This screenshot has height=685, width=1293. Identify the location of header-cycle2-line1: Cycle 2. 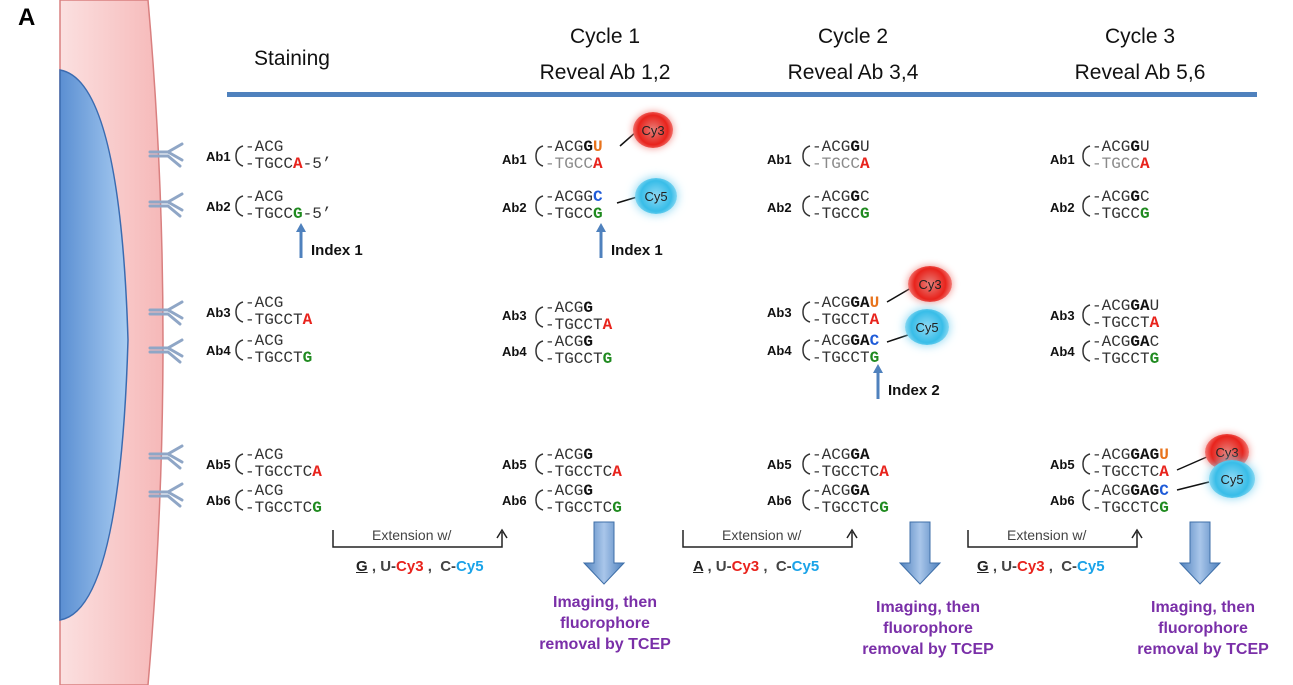
(853, 36).